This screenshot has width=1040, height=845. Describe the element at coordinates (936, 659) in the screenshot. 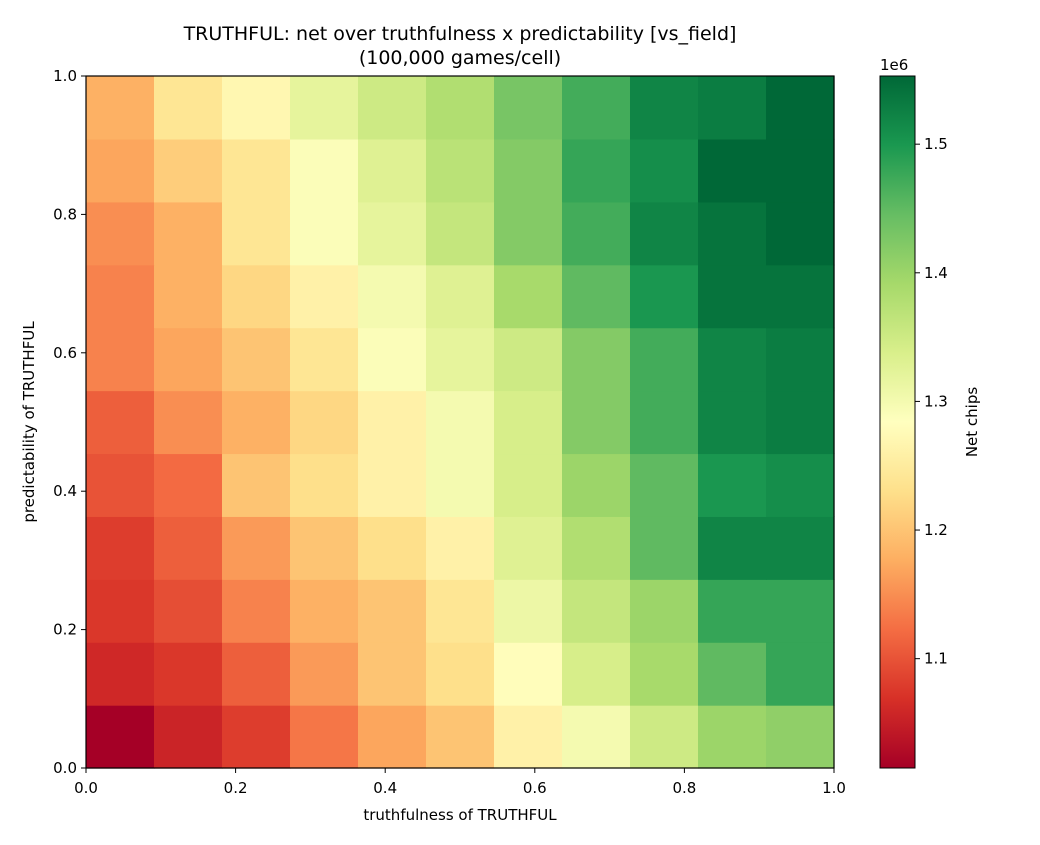

I see `colorbar-tick-label: 1.1` at that location.